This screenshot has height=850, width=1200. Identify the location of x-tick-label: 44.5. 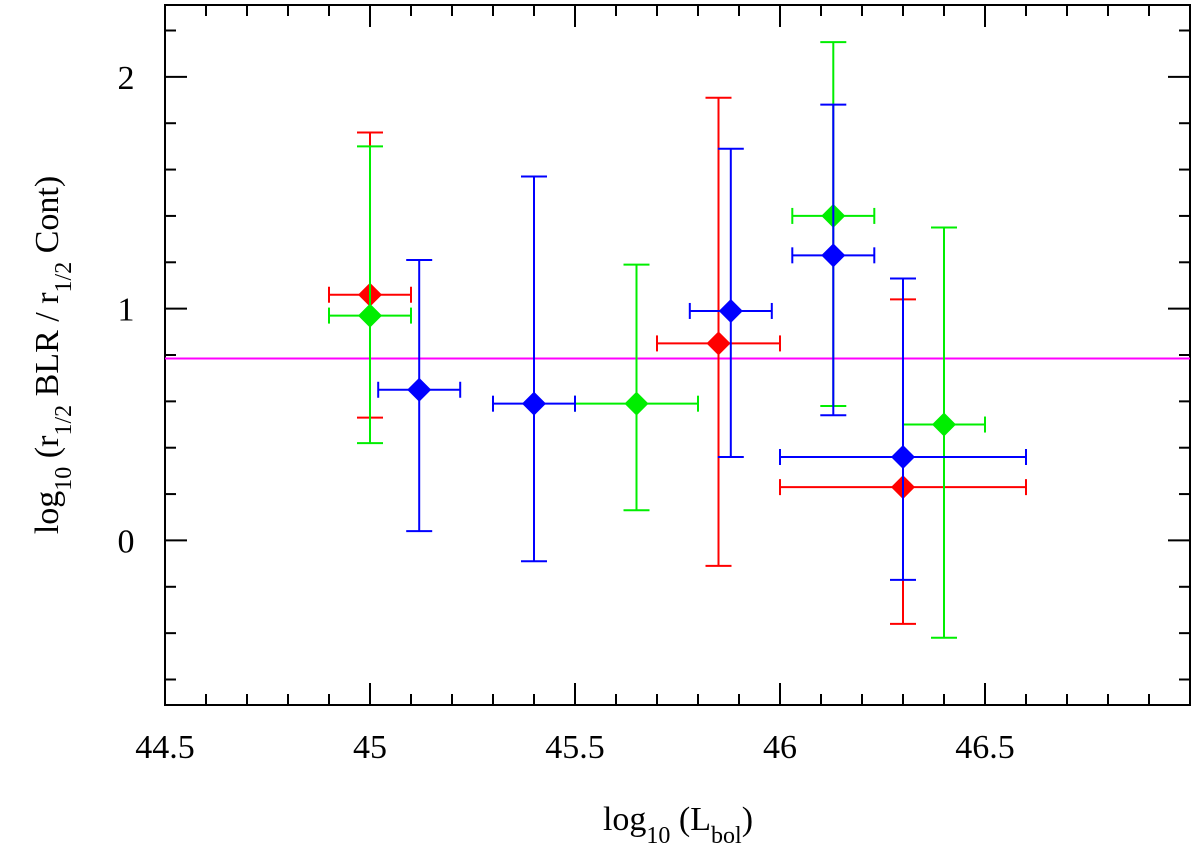
(165, 747).